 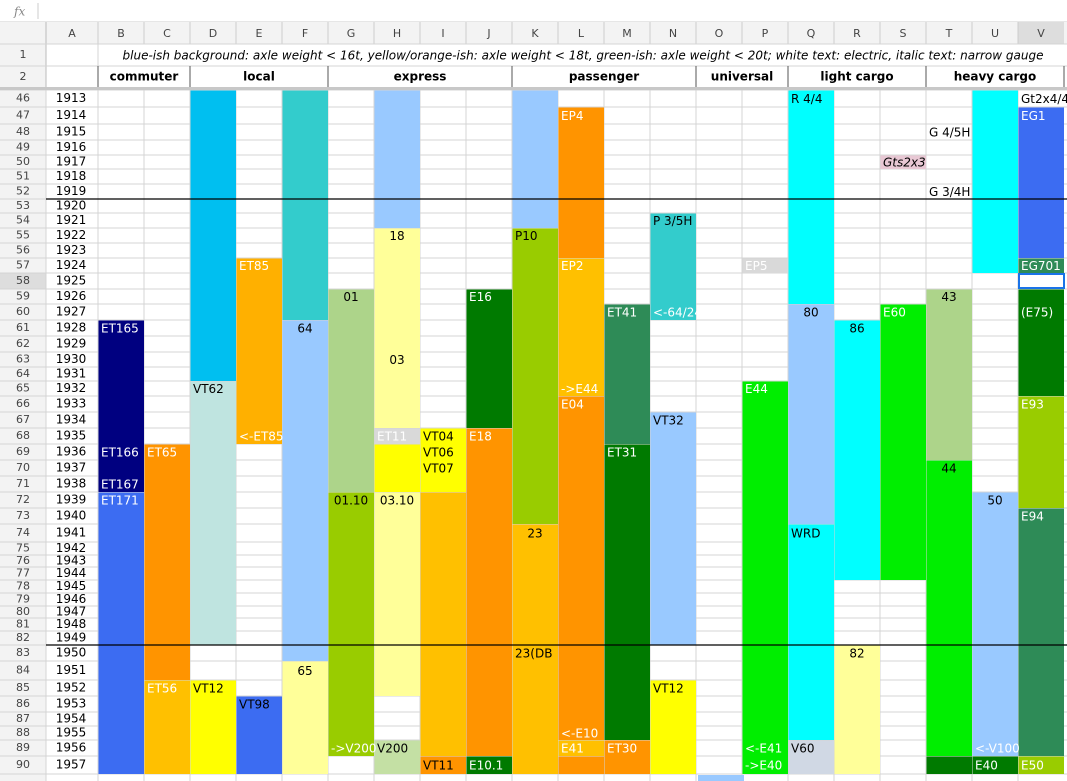 I want to click on cell-text: VT62, so click(x=208, y=389).